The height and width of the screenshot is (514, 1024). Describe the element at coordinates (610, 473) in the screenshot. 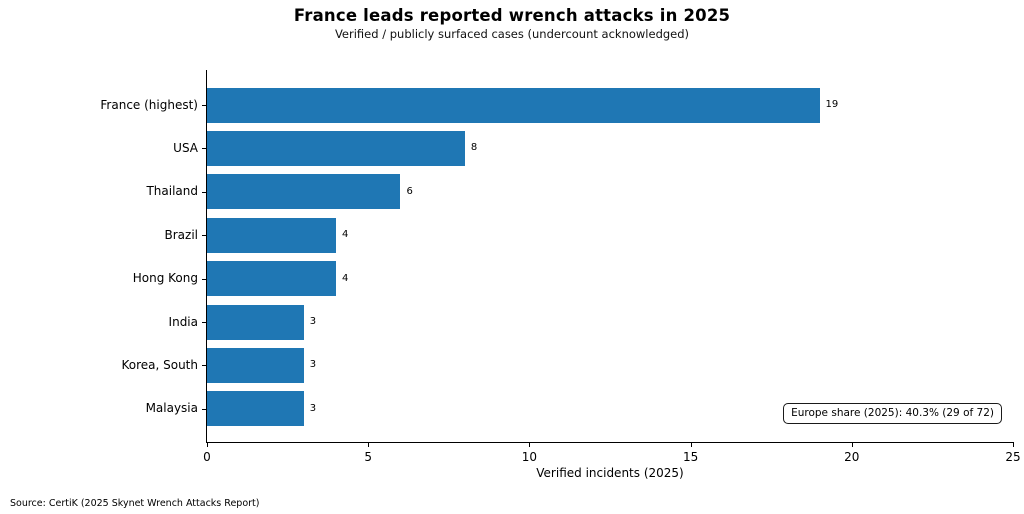

I see `x-axis-label: Verified incidents (2025)` at that location.